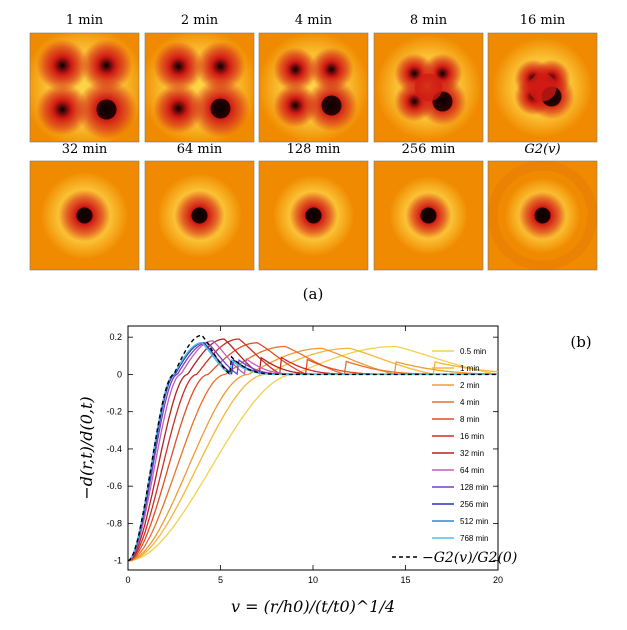 This screenshot has width=627, height=630. Describe the element at coordinates (543, 20) in the screenshot. I see `tile-title: 16 min` at that location.